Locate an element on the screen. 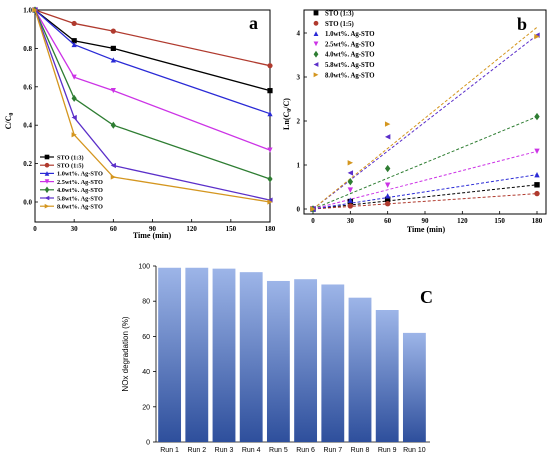 The width and height of the screenshot is (550, 459). panel-b-label: b is located at coordinates (522, 24).